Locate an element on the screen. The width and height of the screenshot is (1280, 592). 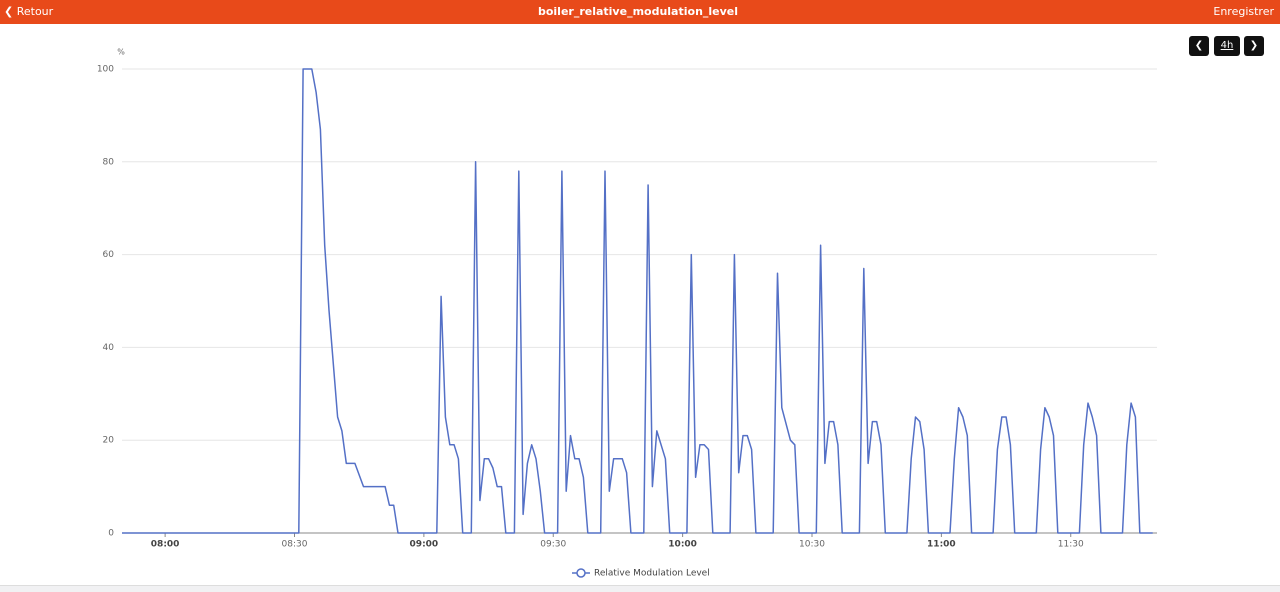
y-tick-label: 80 is located at coordinates (109, 162).